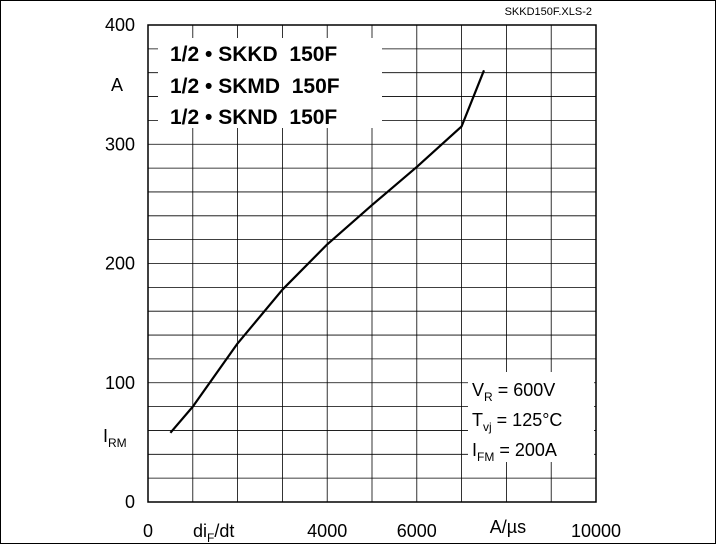 This screenshot has width=716, height=549. What do you see at coordinates (120, 25) in the screenshot?
I see `y-tick-label: 400` at bounding box center [120, 25].